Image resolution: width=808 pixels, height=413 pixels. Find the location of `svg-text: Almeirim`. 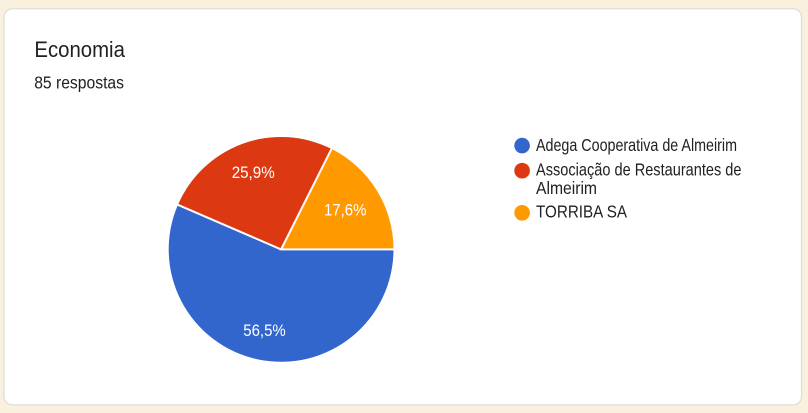

svg-text: Almeirim is located at coordinates (566, 188).